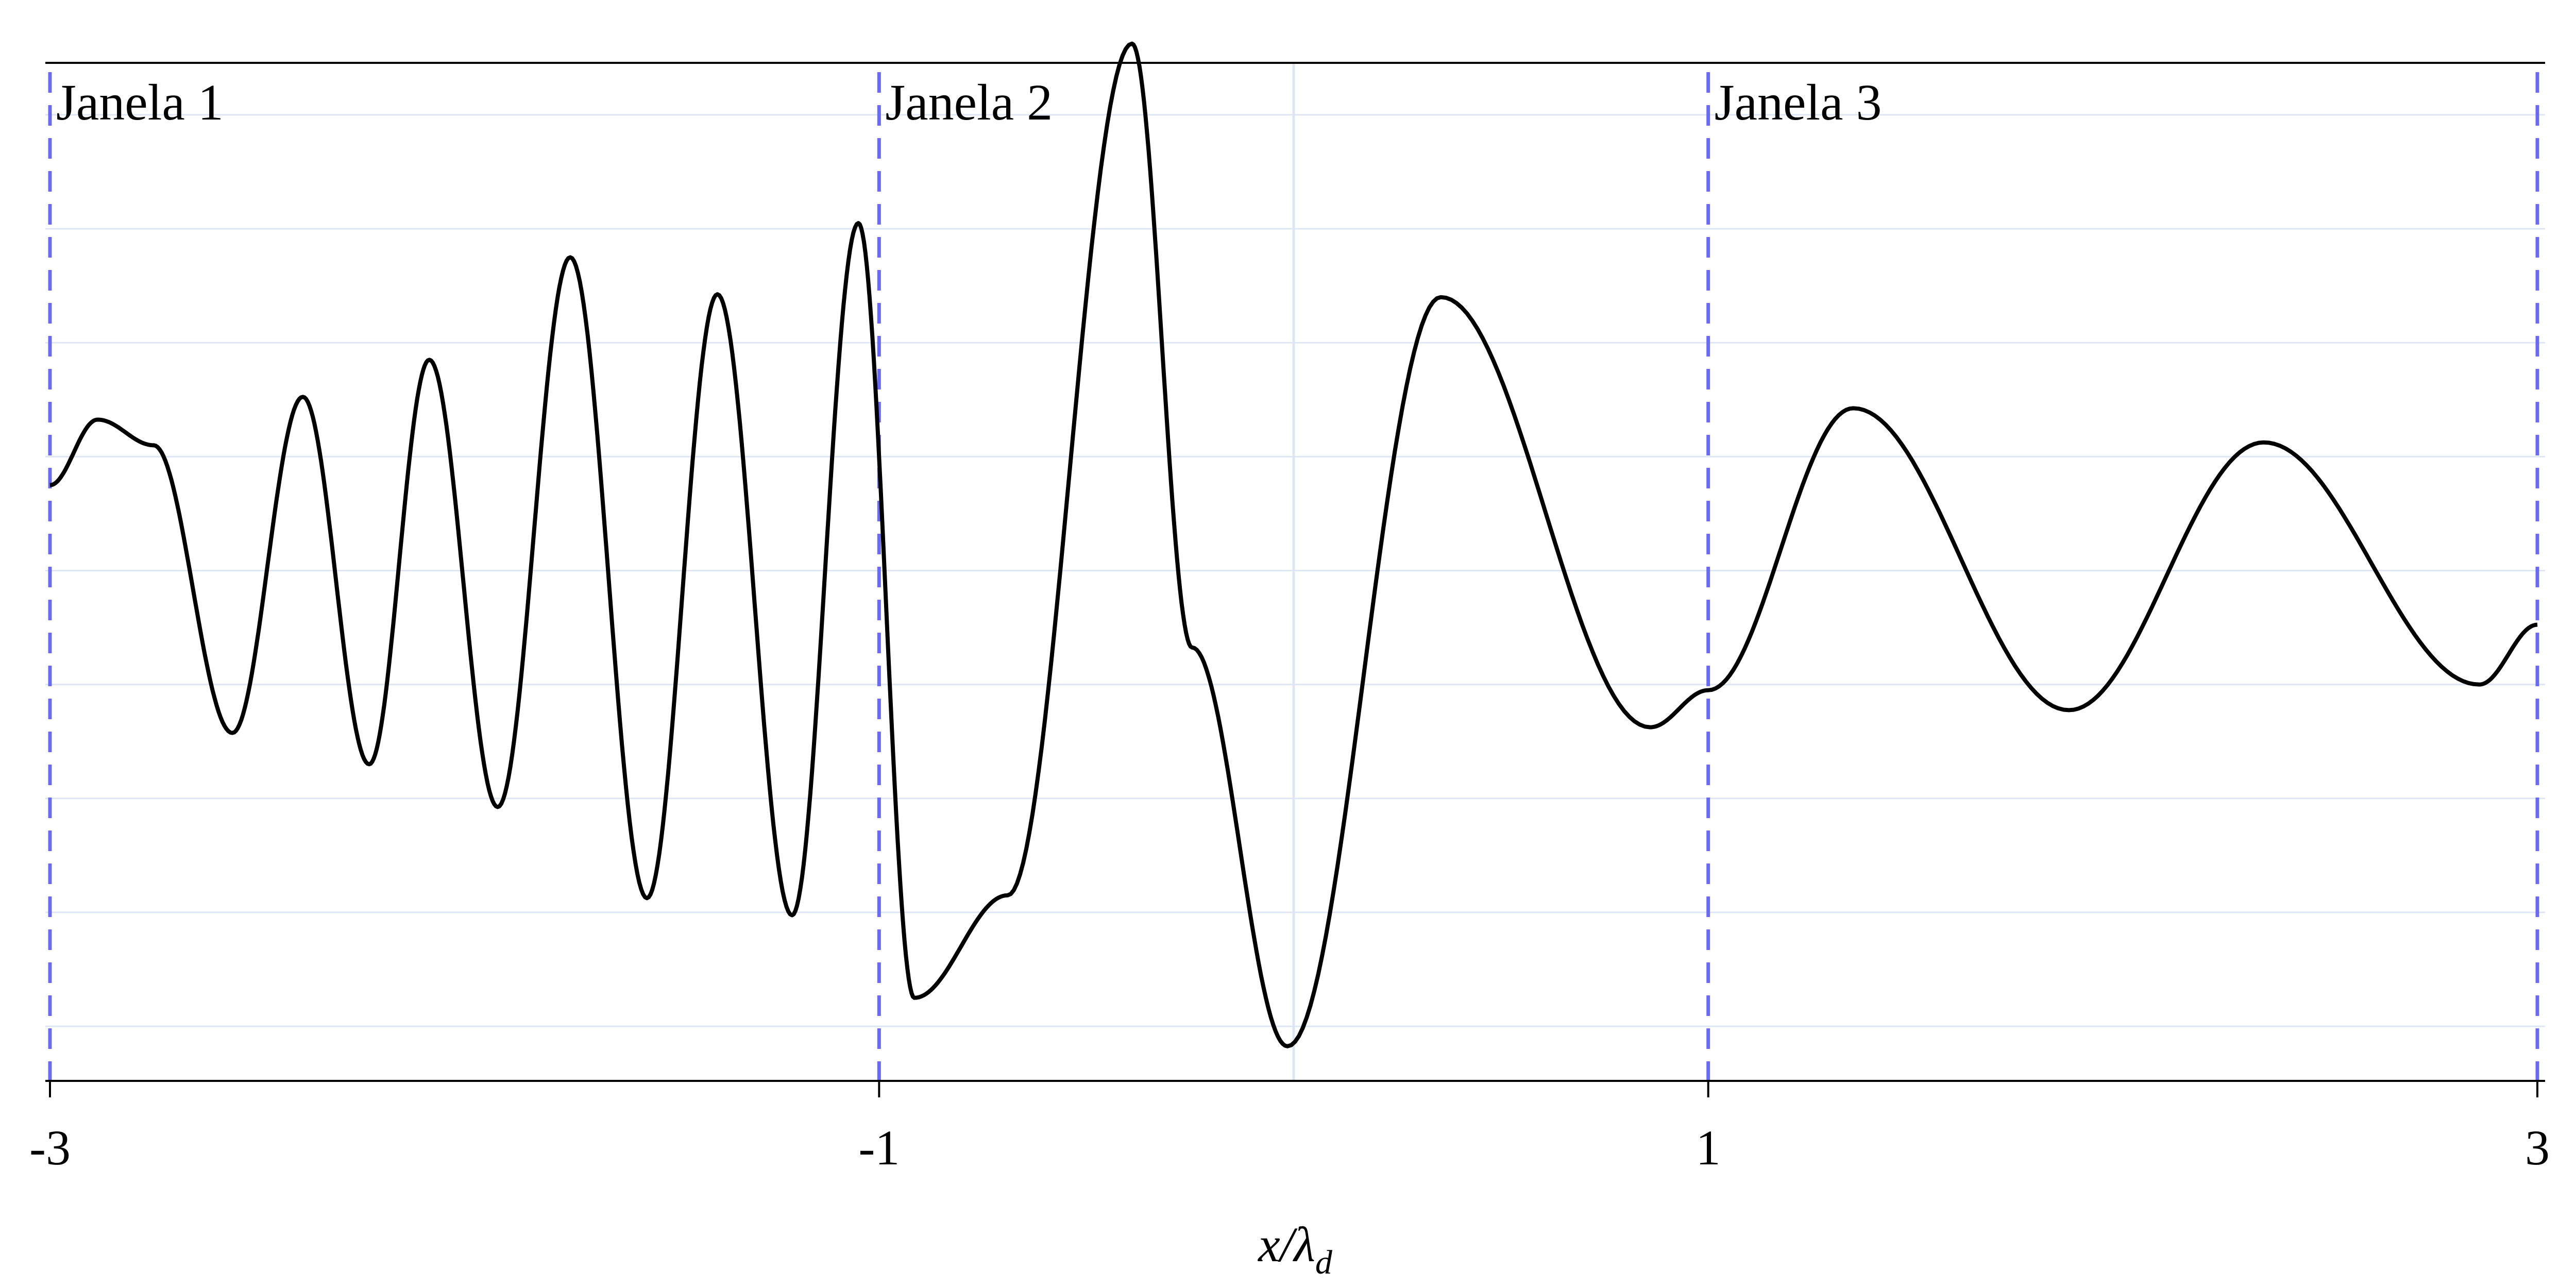 This screenshot has height=1288, width=2576. What do you see at coordinates (1708, 1147) in the screenshot?
I see `x-tick-label-2: 1` at bounding box center [1708, 1147].